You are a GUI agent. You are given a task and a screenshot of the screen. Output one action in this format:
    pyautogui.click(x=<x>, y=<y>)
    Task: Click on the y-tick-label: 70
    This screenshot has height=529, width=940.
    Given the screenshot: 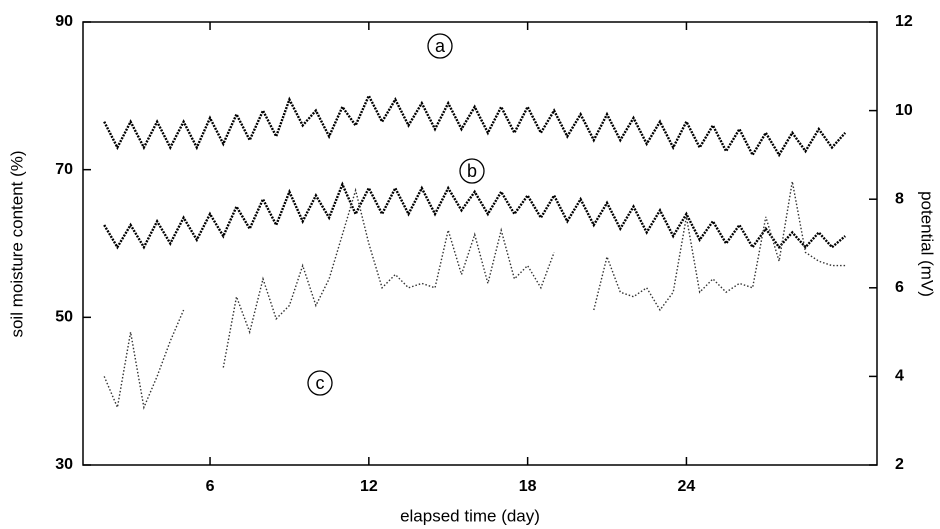 What is the action you would take?
    pyautogui.click(x=64, y=169)
    